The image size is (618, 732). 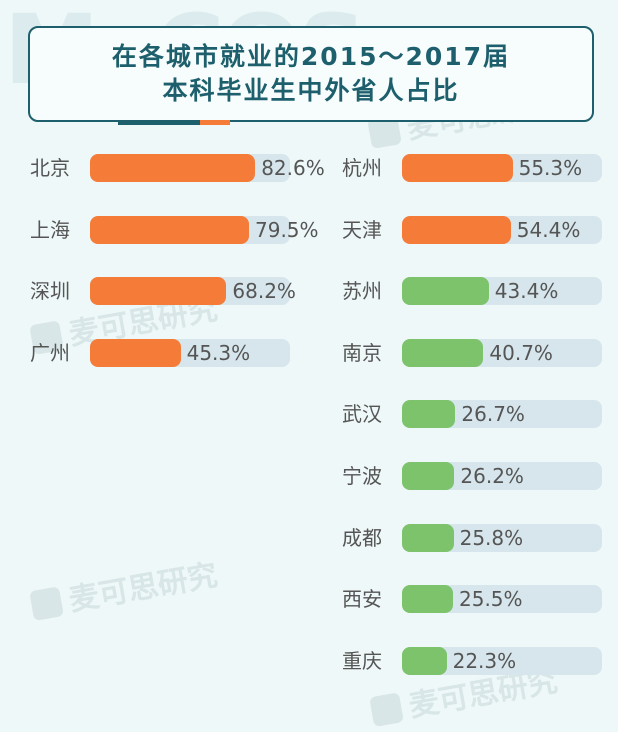 What do you see at coordinates (521, 352) in the screenshot?
I see `value-label: 40.7%` at bounding box center [521, 352].